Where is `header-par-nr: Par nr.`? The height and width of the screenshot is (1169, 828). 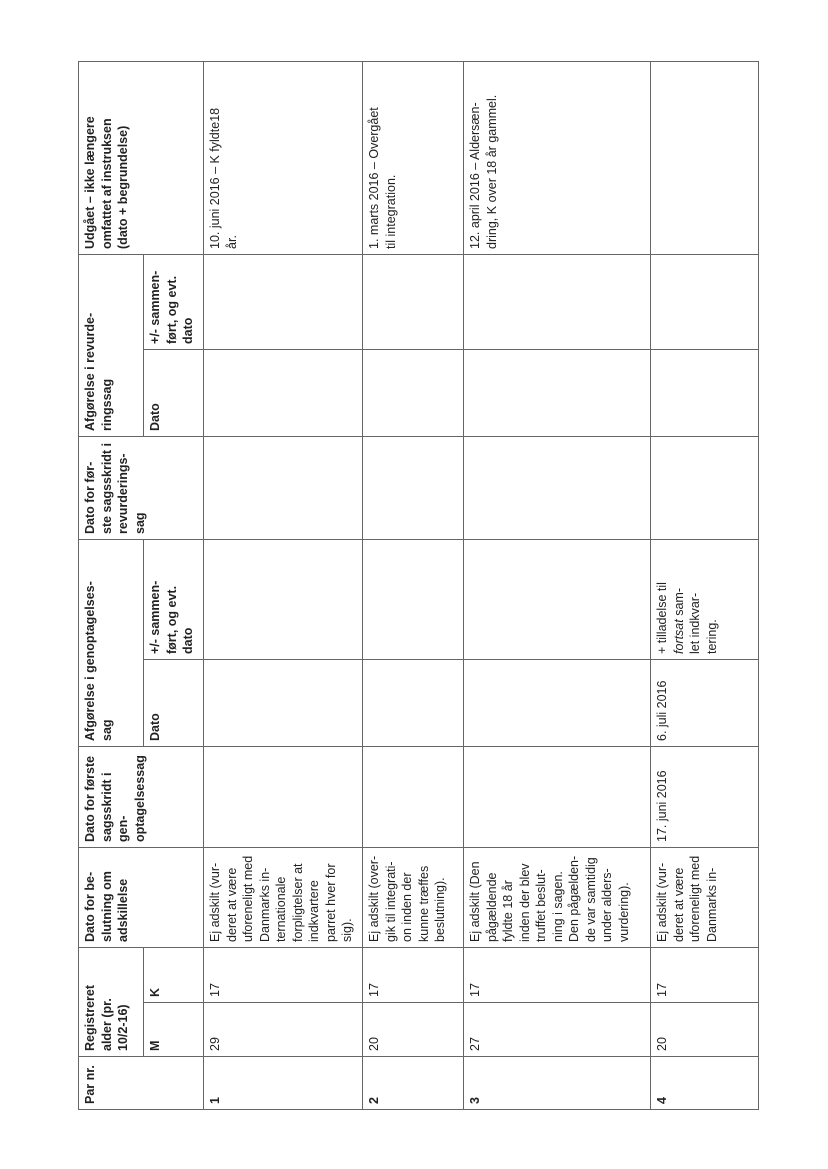 header-par-nr: Par nr. is located at coordinates (141, 1083).